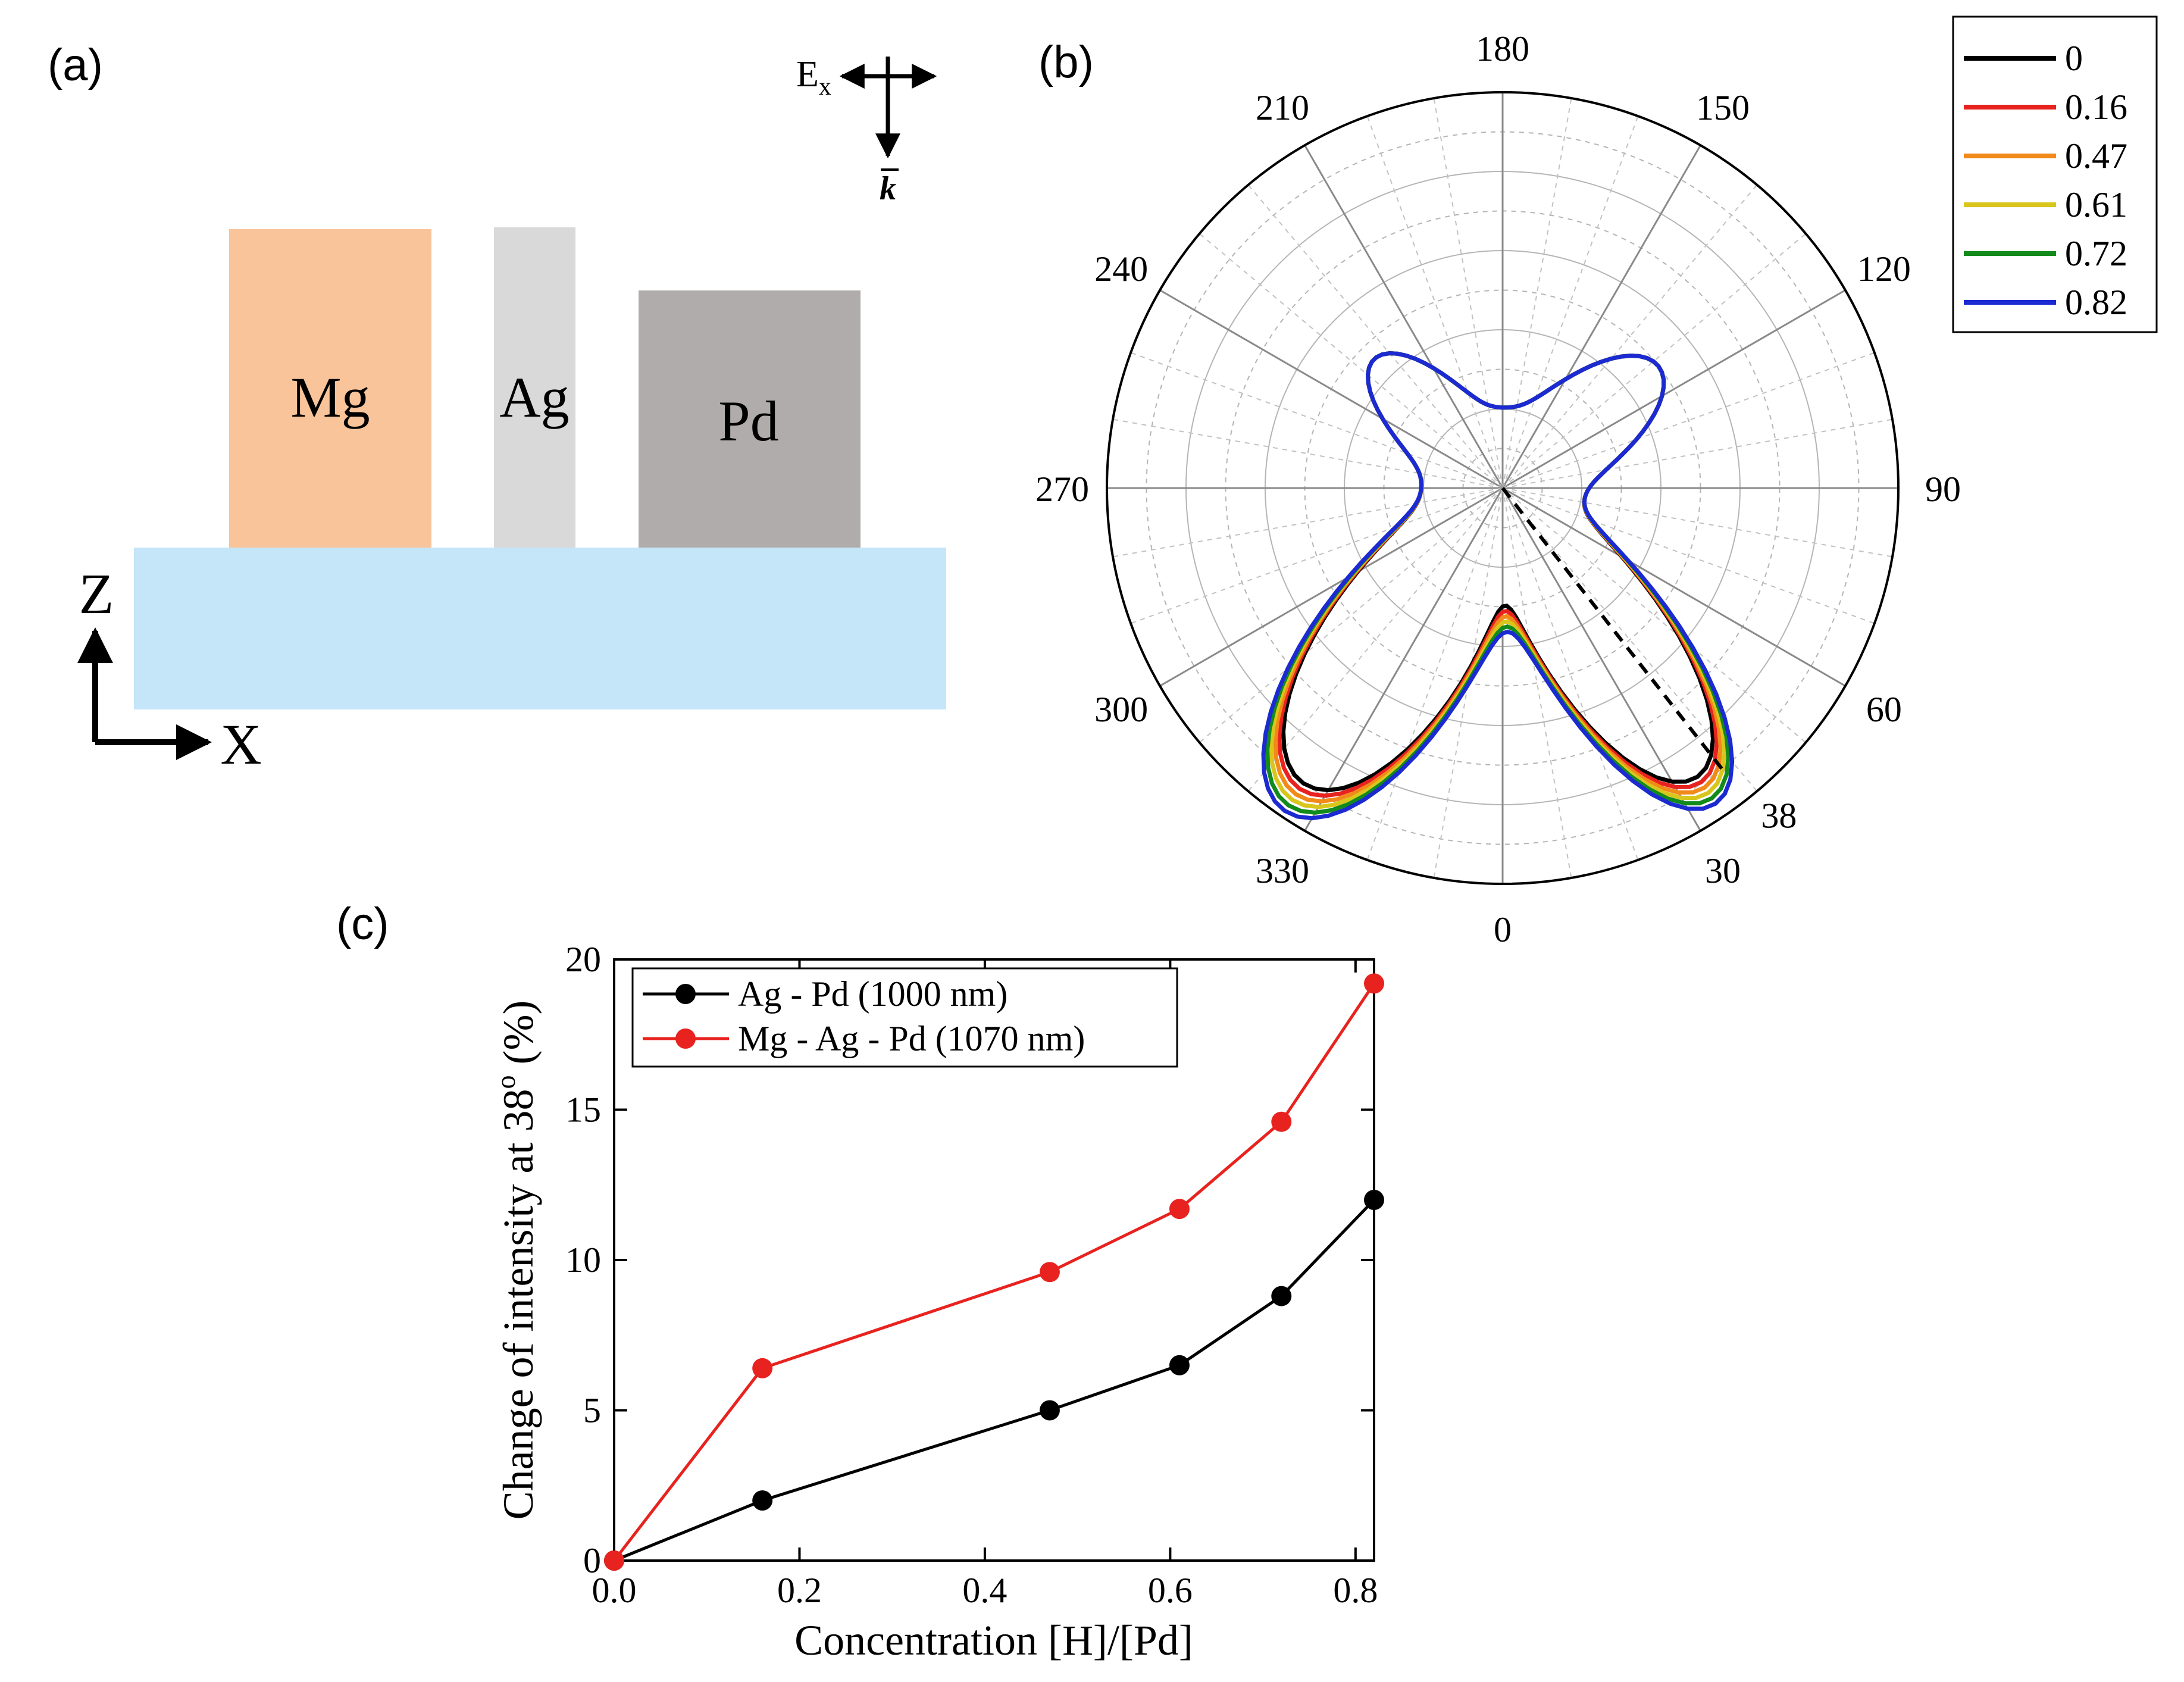 The height and width of the screenshot is (1682, 2184). What do you see at coordinates (534, 397) in the screenshot?
I see `ag-label: Ag` at bounding box center [534, 397].